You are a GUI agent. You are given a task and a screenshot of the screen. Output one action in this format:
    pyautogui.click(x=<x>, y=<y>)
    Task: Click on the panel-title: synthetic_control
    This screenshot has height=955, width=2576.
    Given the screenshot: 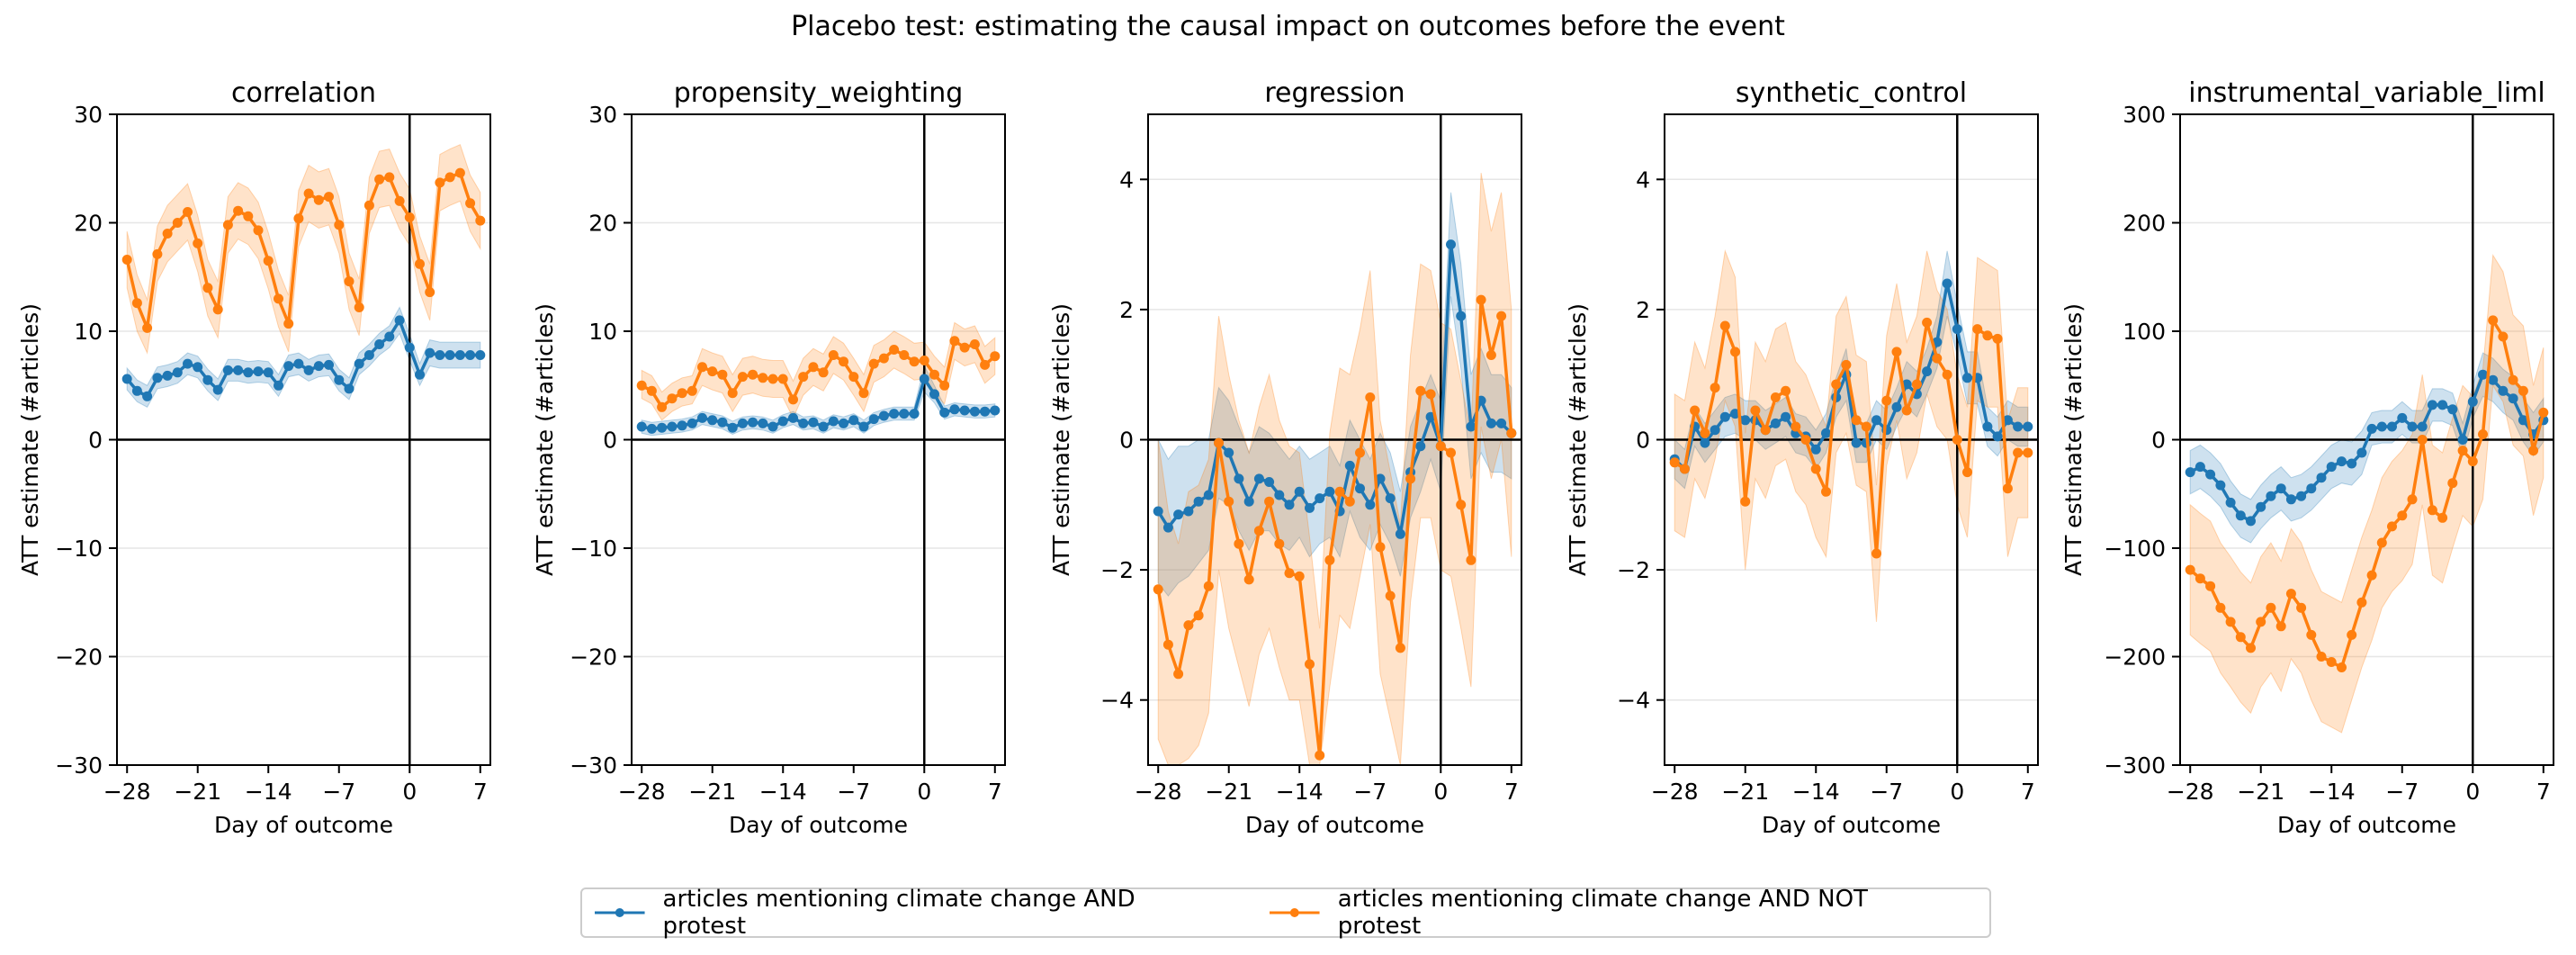 What is the action you would take?
    pyautogui.click(x=1851, y=93)
    